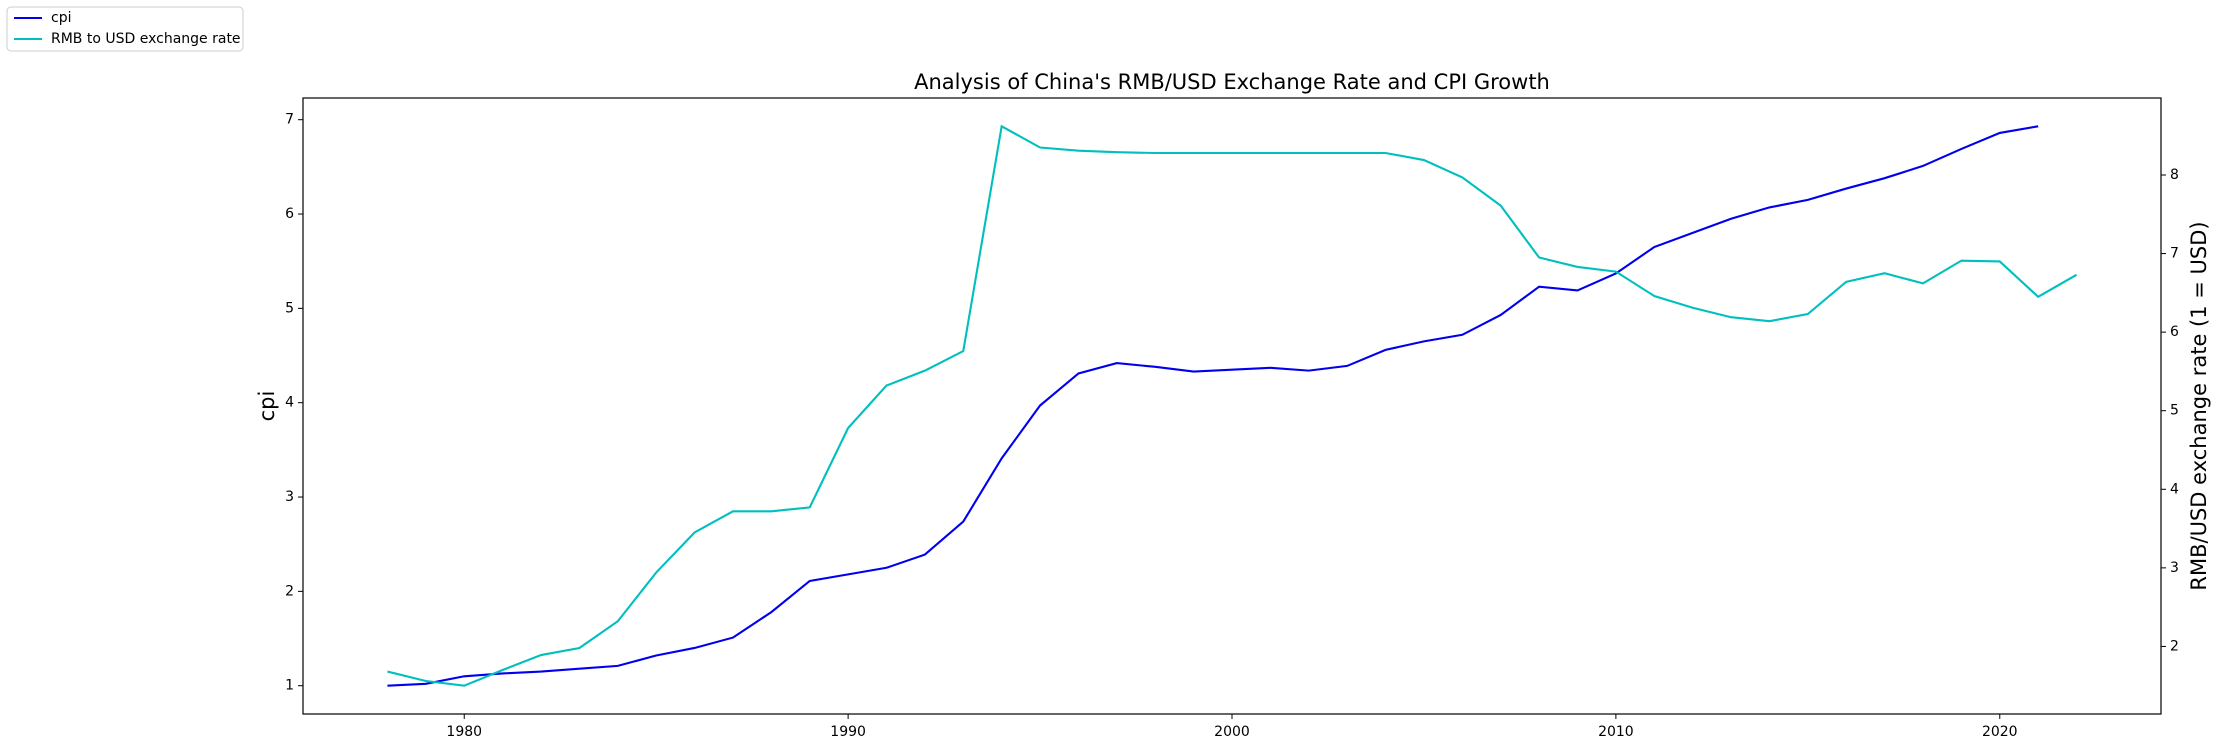 The width and height of the screenshot is (2217, 748). Describe the element at coordinates (2174, 489) in the screenshot. I see `y2-tick-label: 4` at that location.